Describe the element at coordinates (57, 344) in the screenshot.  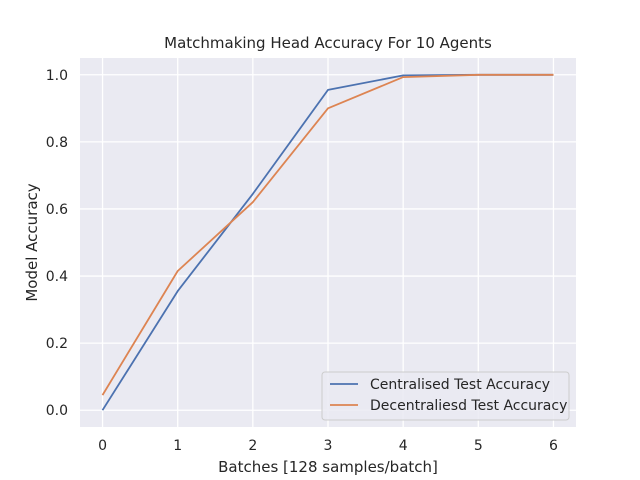
I see `y-tick-label: 0.2` at that location.